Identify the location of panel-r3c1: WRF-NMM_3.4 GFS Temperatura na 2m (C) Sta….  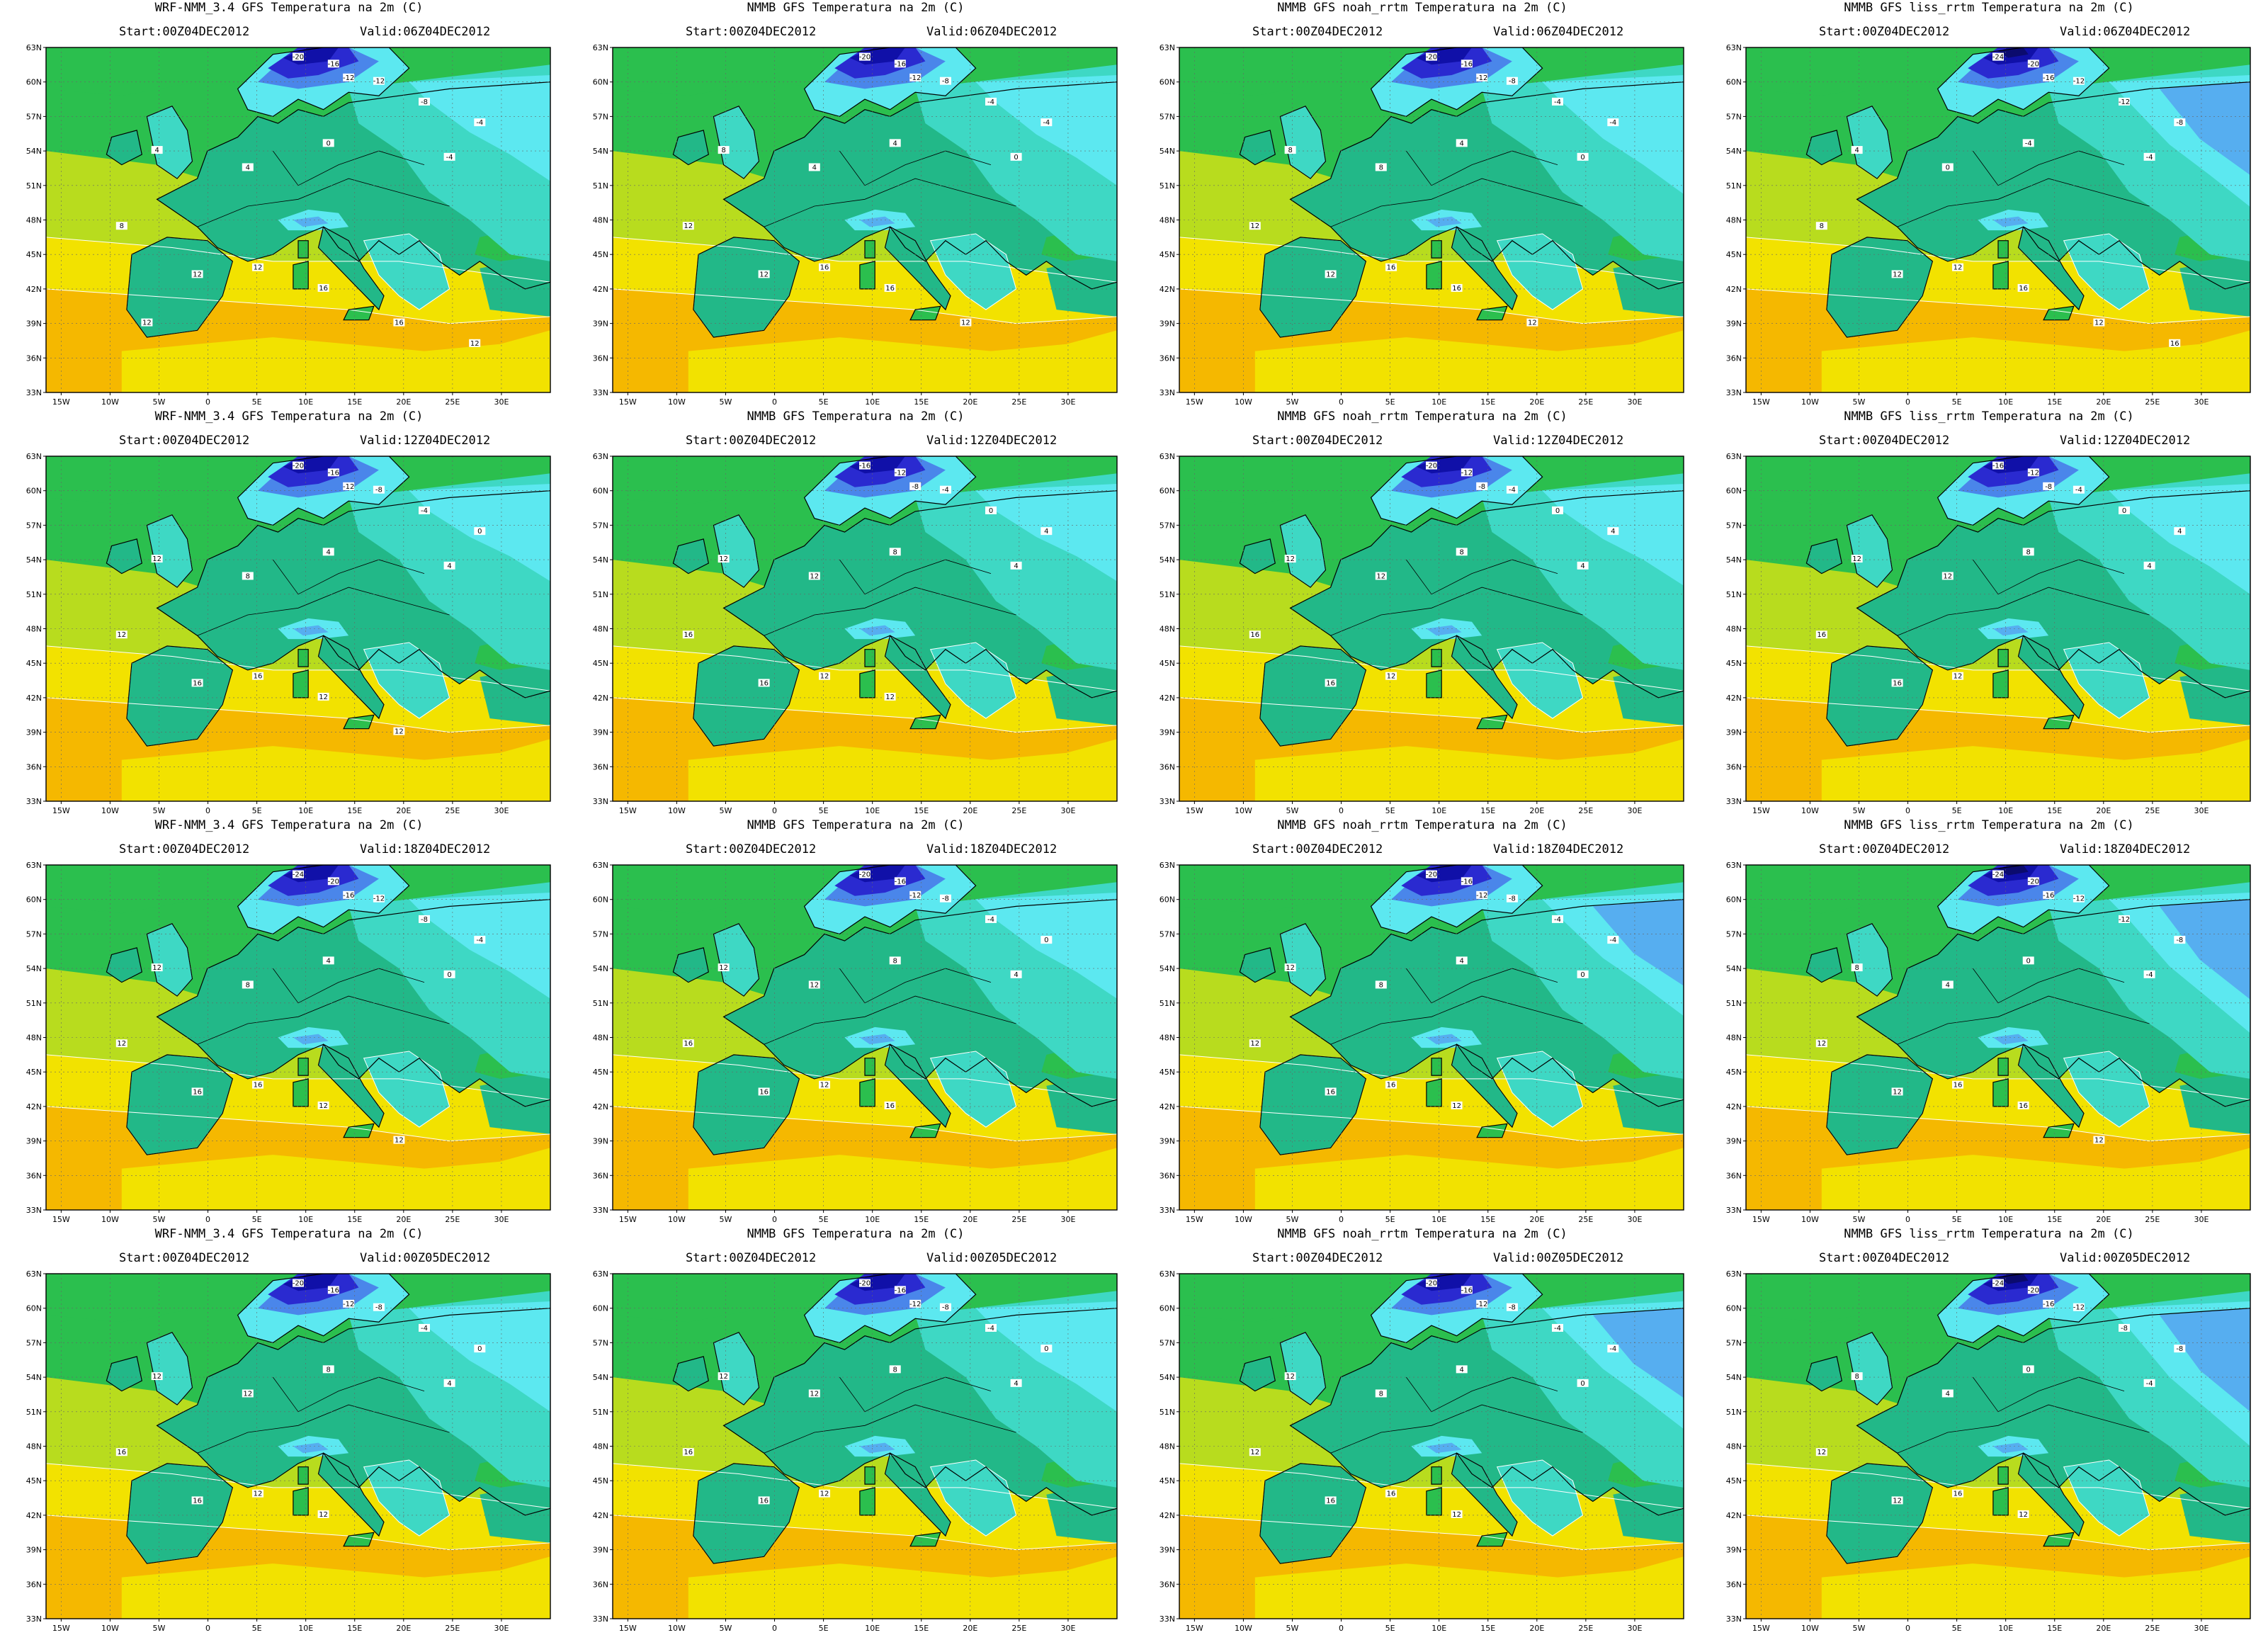
(289, 1022).